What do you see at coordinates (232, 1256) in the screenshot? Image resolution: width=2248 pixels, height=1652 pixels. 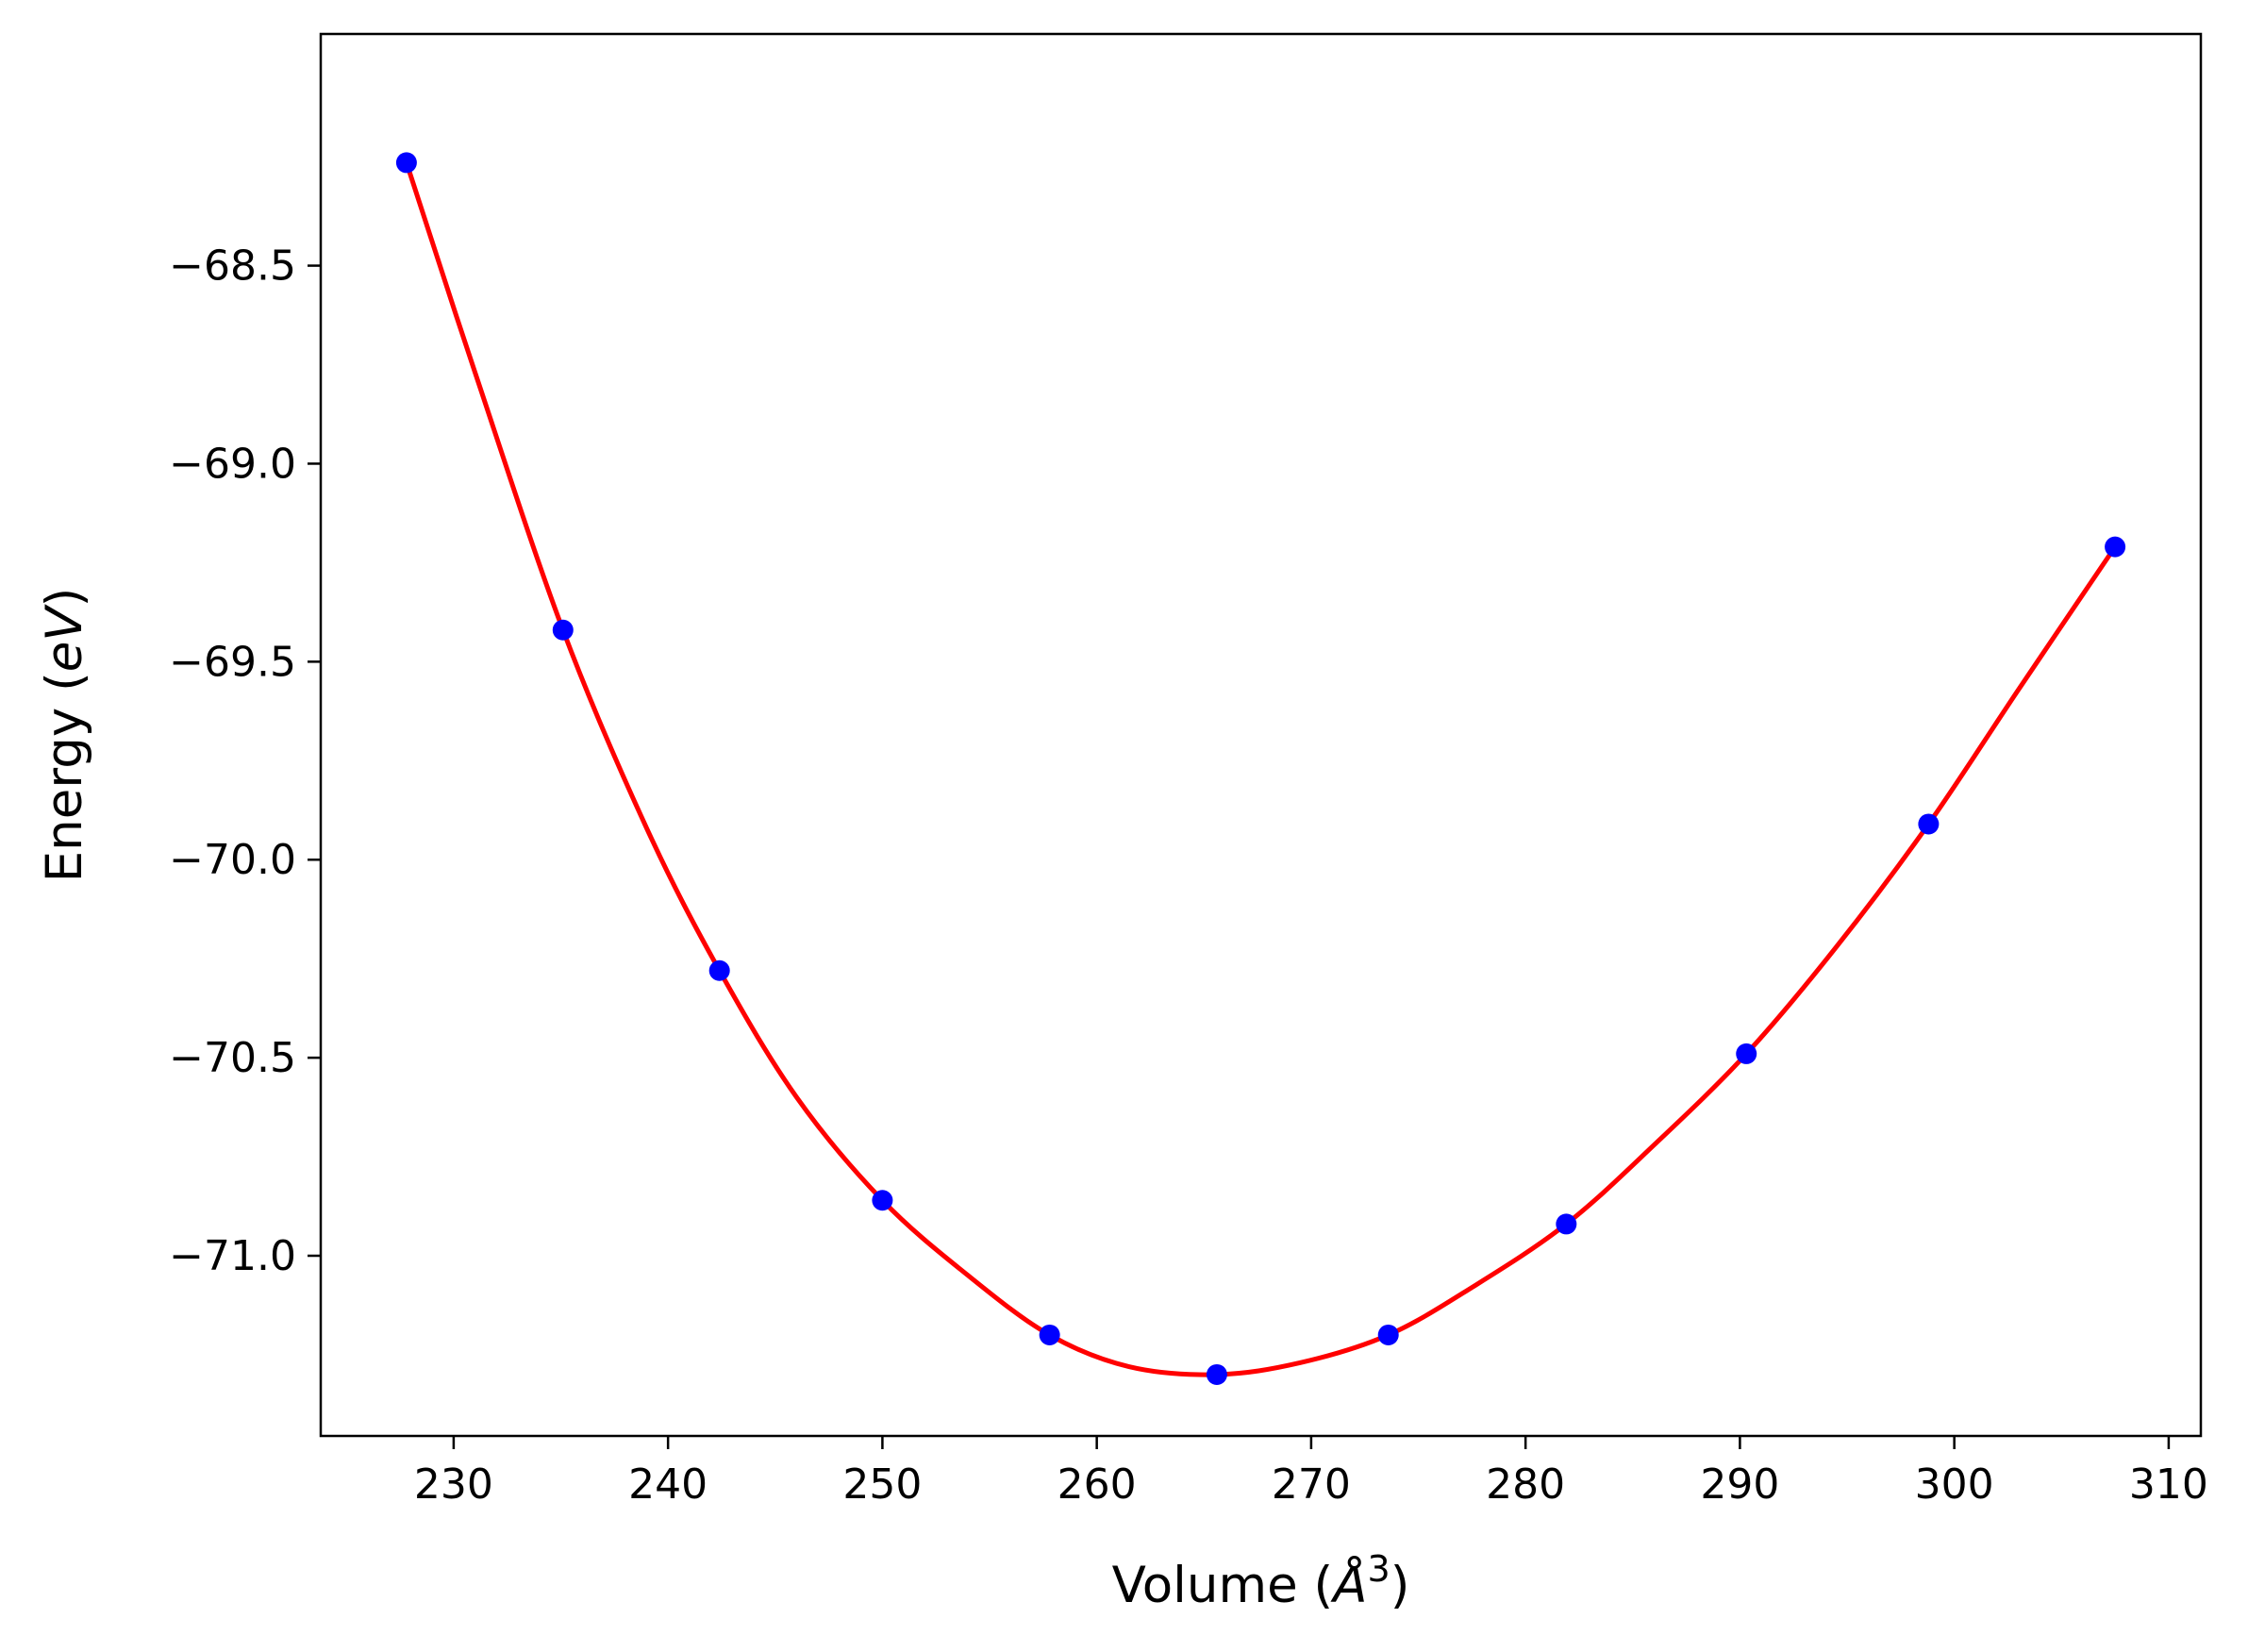 I see `y-tick-label: −71.0` at bounding box center [232, 1256].